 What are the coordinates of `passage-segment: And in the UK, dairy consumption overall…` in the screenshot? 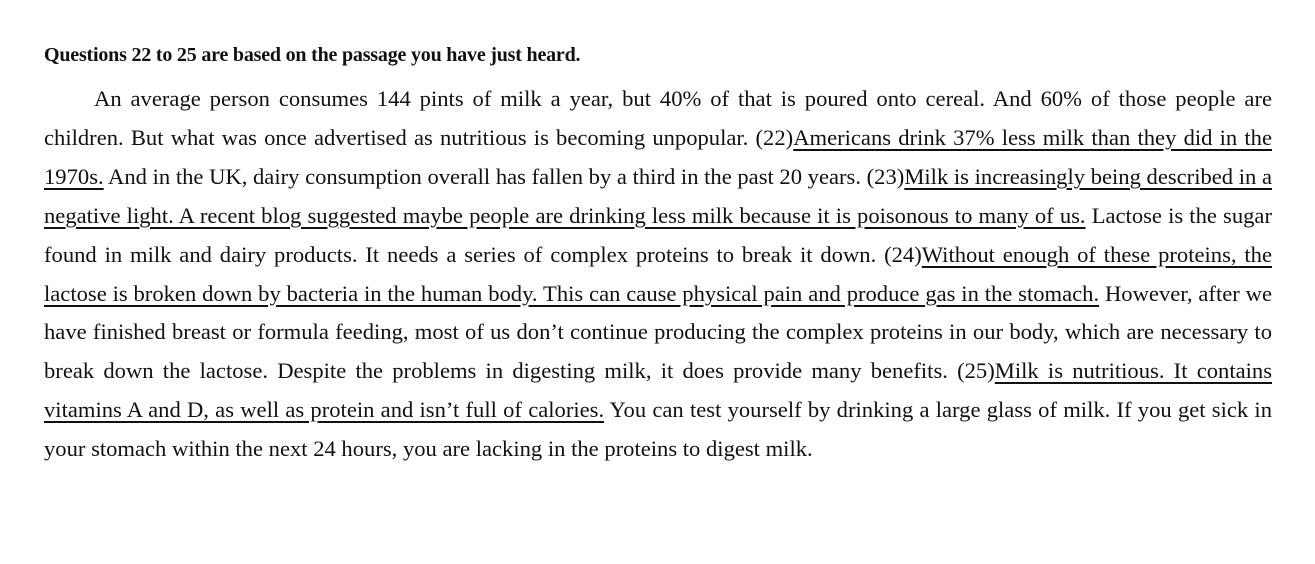 It's located at (485, 176).